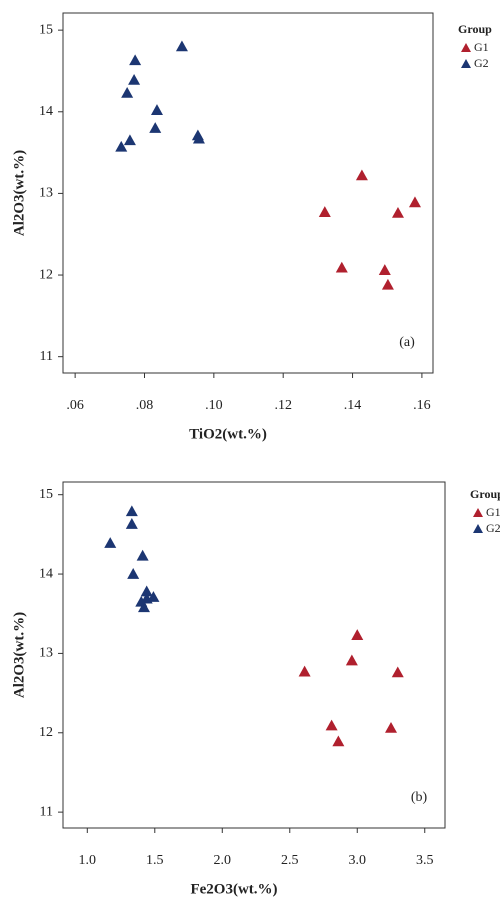 The width and height of the screenshot is (500, 902). I want to click on x-axis-title: Fe2O3(wt.%), so click(233, 889).